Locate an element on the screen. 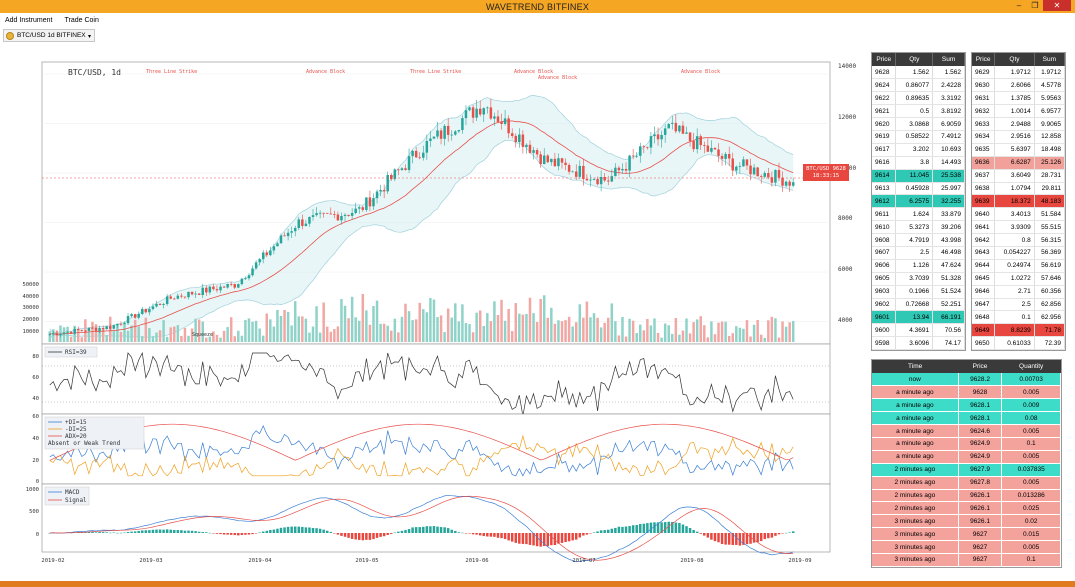 This screenshot has height=587, width=1075. bids-row: 9616 3.8 14.493 is located at coordinates (918, 163).